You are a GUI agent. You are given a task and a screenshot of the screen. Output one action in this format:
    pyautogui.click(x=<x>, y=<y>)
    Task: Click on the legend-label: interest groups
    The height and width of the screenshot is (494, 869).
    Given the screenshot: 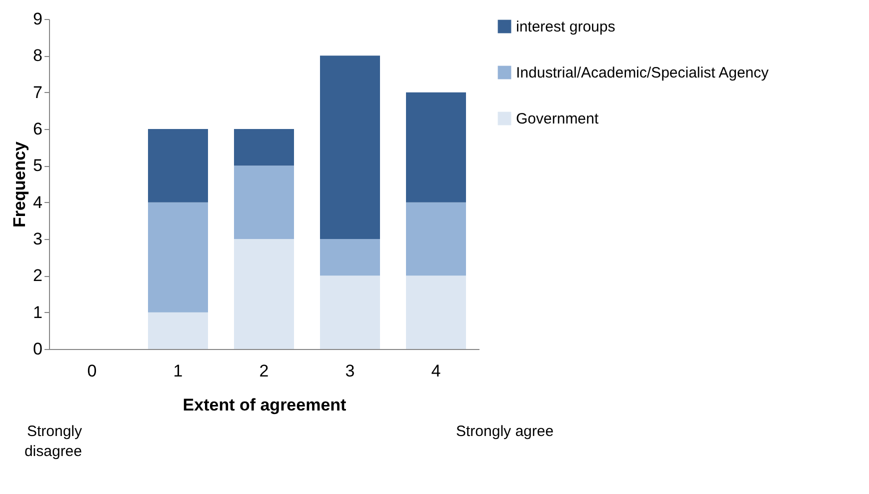 What is the action you would take?
    pyautogui.click(x=566, y=27)
    